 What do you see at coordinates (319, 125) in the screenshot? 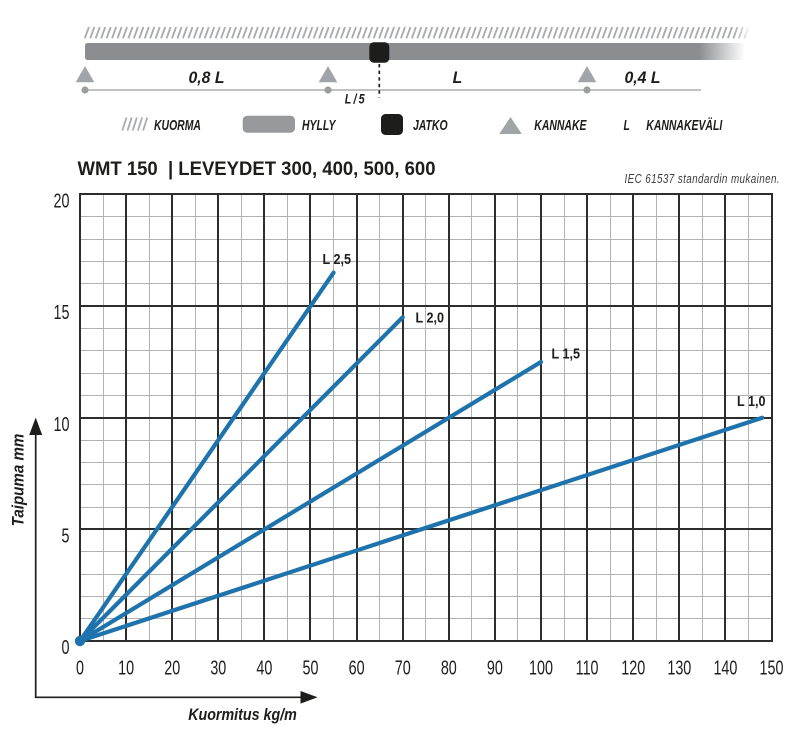
I see `svg-text: HYLLY` at bounding box center [319, 125].